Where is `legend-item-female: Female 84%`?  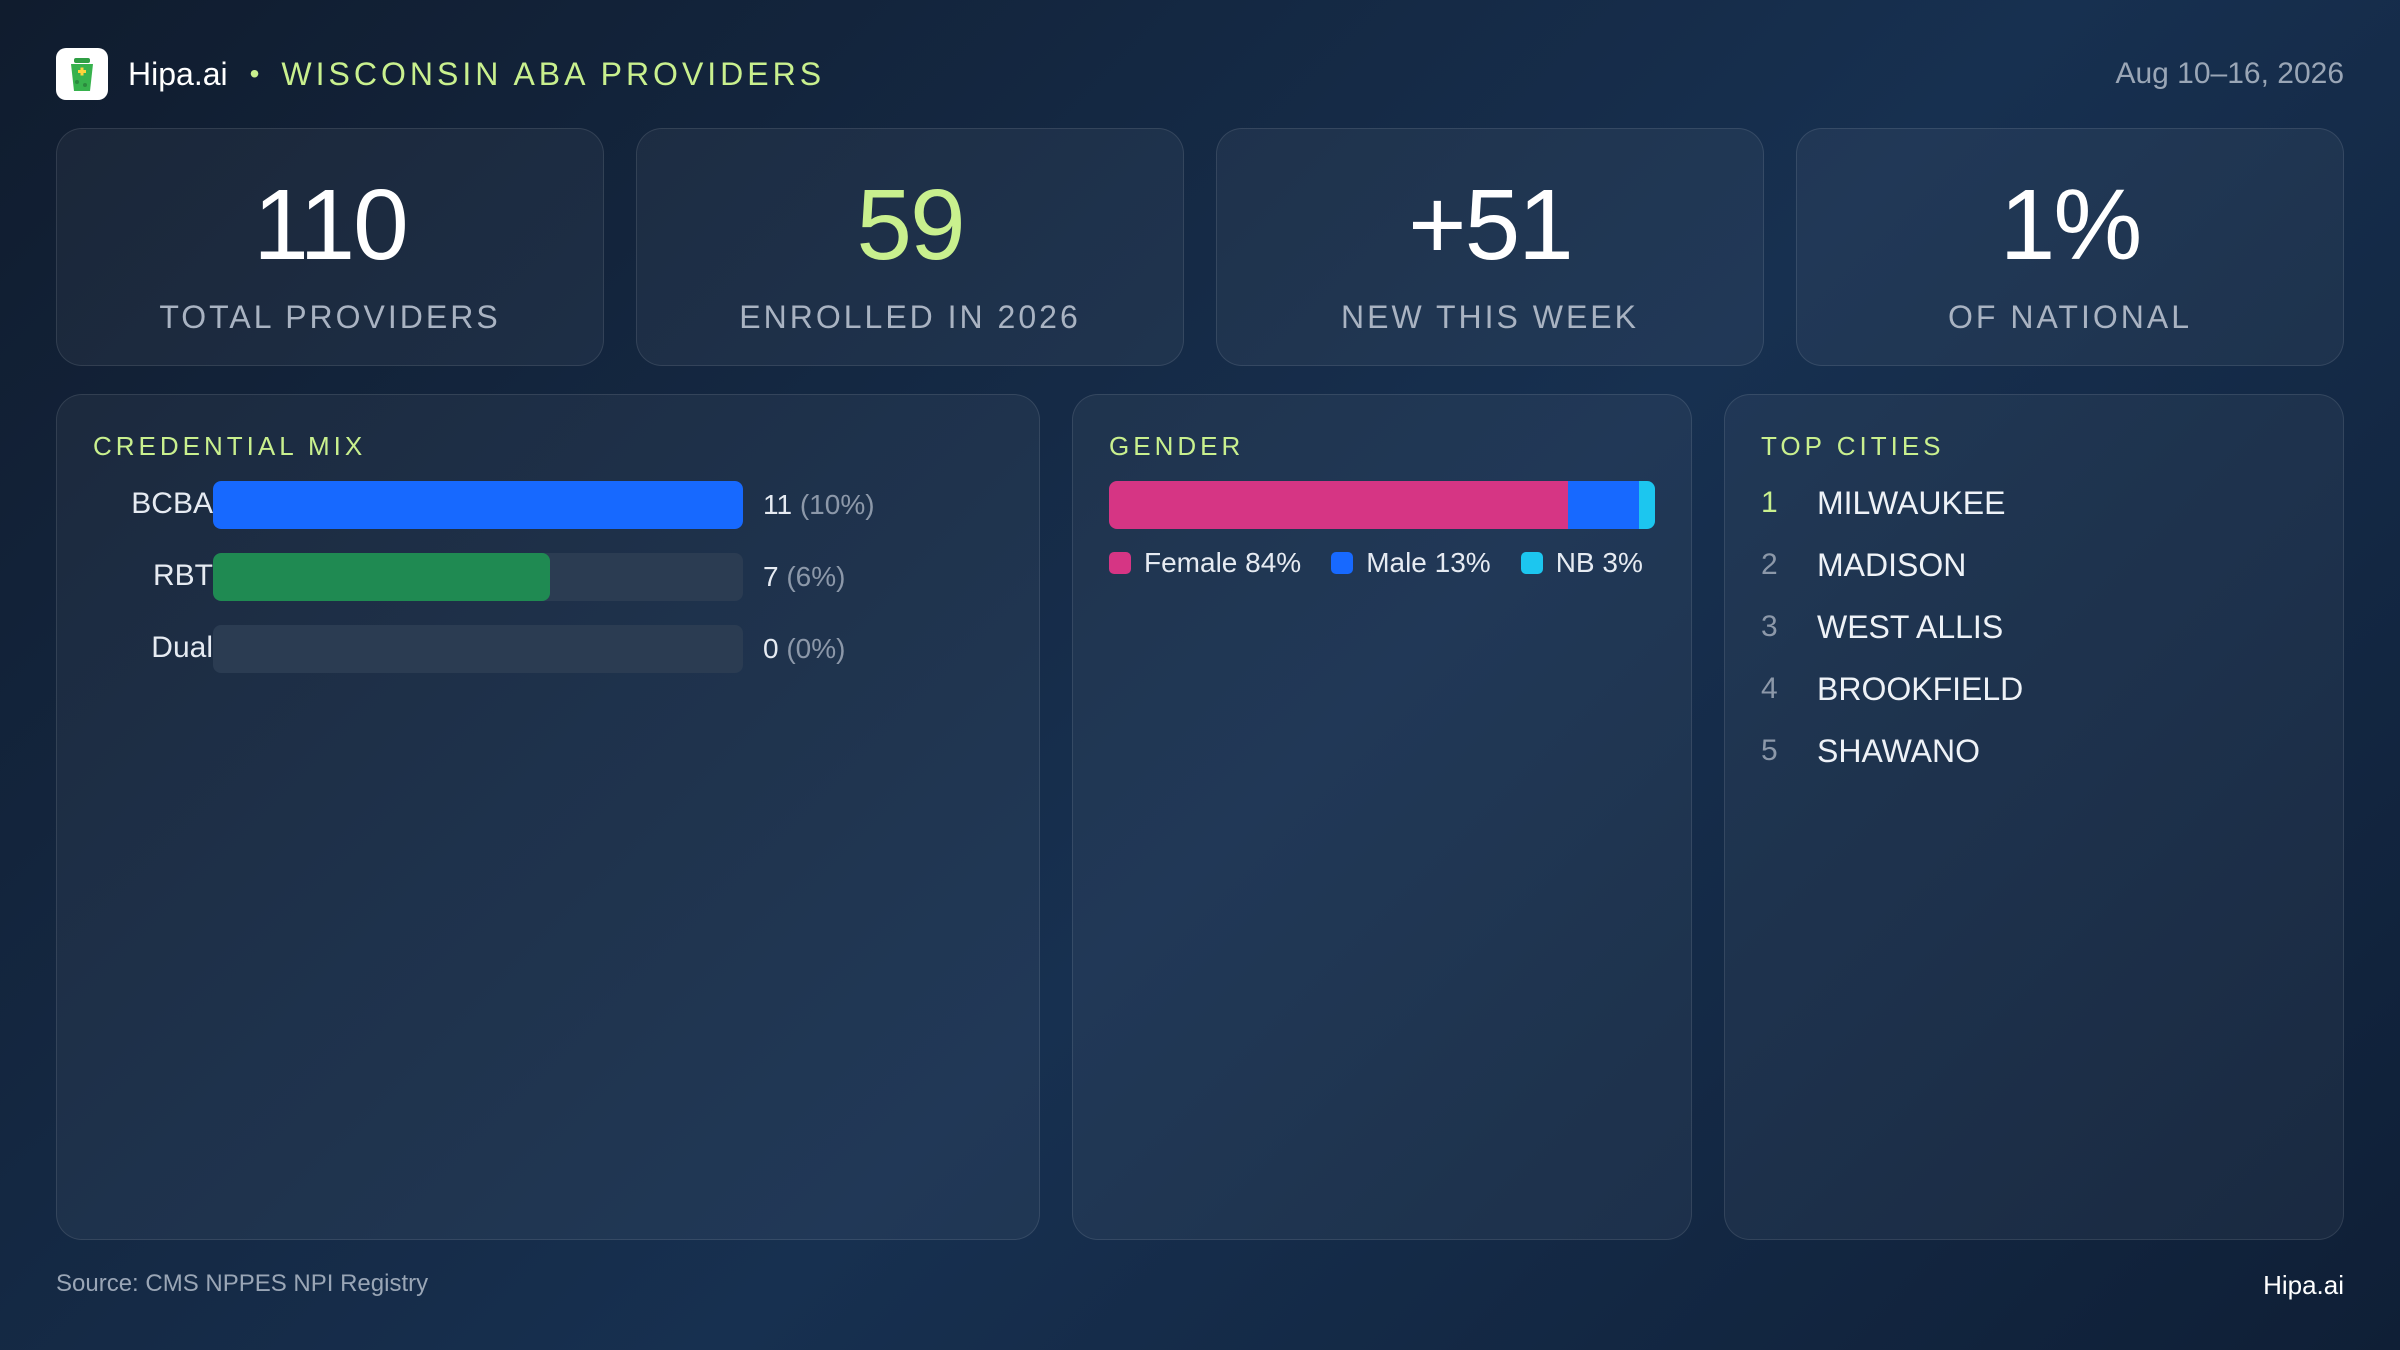
legend-item-female: Female 84% is located at coordinates (1205, 563).